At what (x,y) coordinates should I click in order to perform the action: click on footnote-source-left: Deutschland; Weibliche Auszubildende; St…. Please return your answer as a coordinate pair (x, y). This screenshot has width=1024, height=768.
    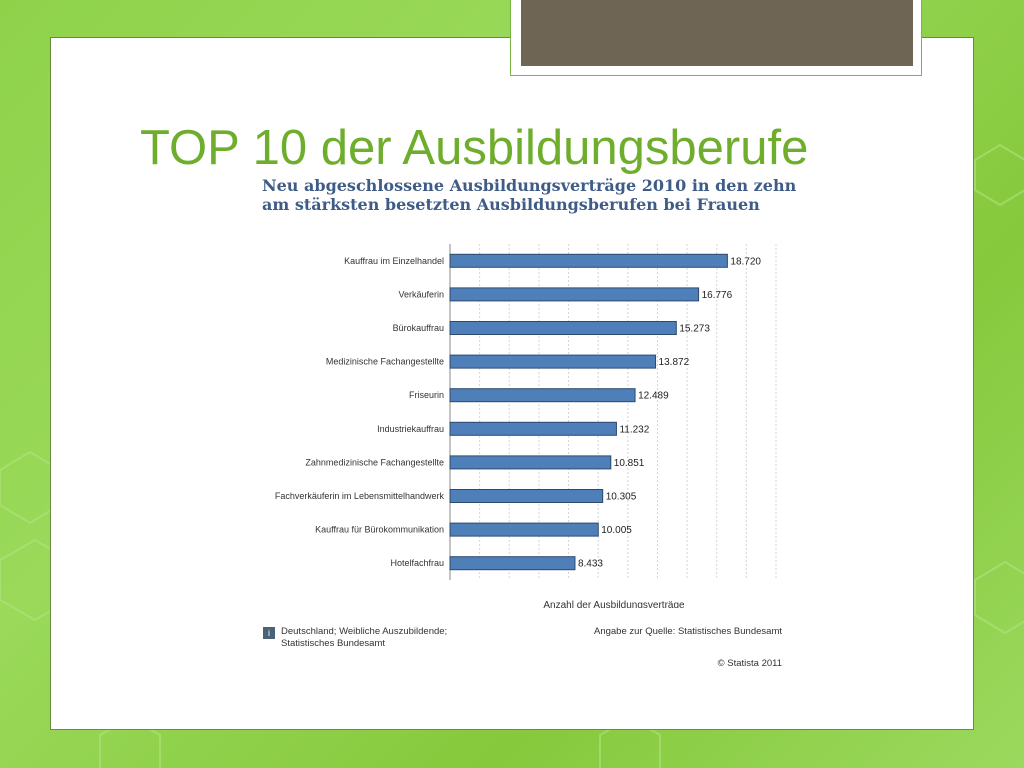
    Looking at the image, I should click on (364, 637).